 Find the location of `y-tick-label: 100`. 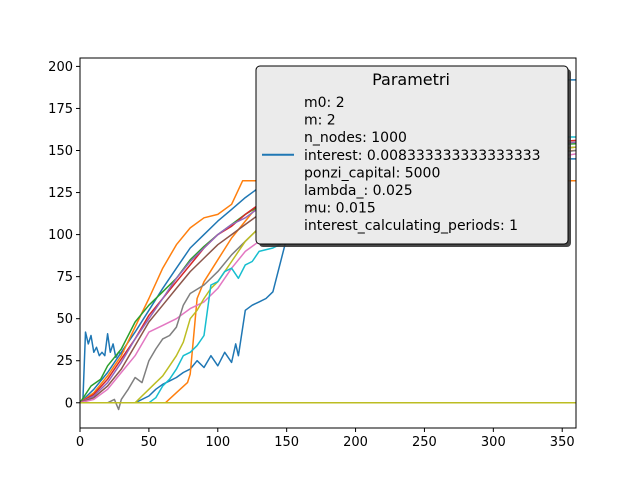

y-tick-label: 100 is located at coordinates (60, 235).